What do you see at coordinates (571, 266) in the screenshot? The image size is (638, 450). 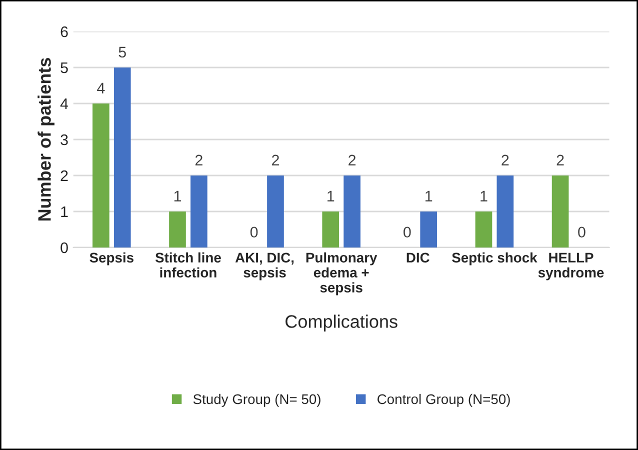 I see `x-tick-label: HELLP syndrome` at bounding box center [571, 266].